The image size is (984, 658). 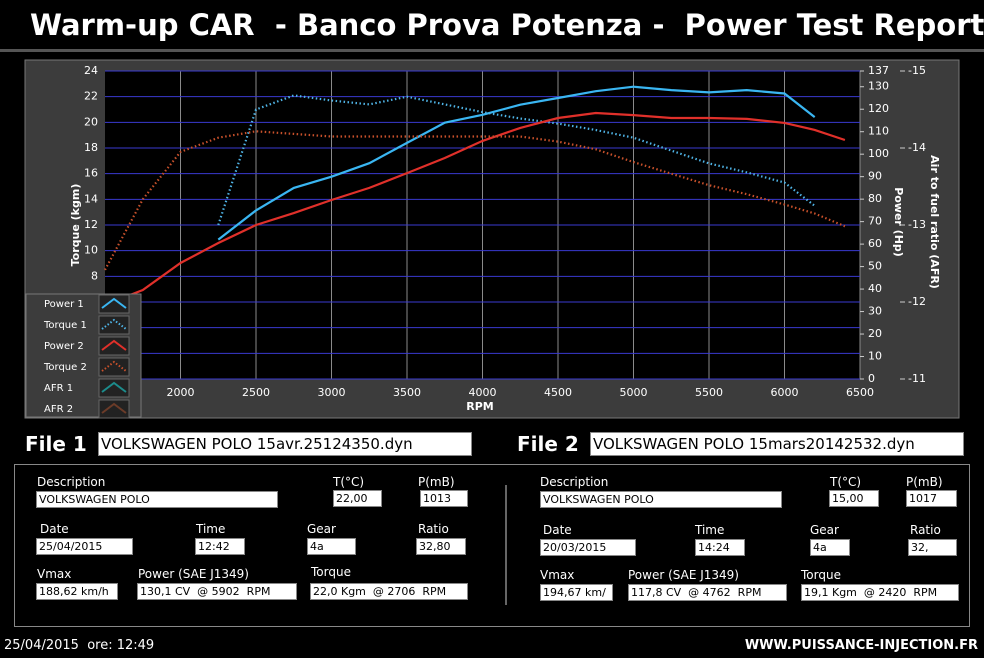 I want to click on footer-datetime: 25/04/2015 ore: 12:49, so click(x=79, y=645).